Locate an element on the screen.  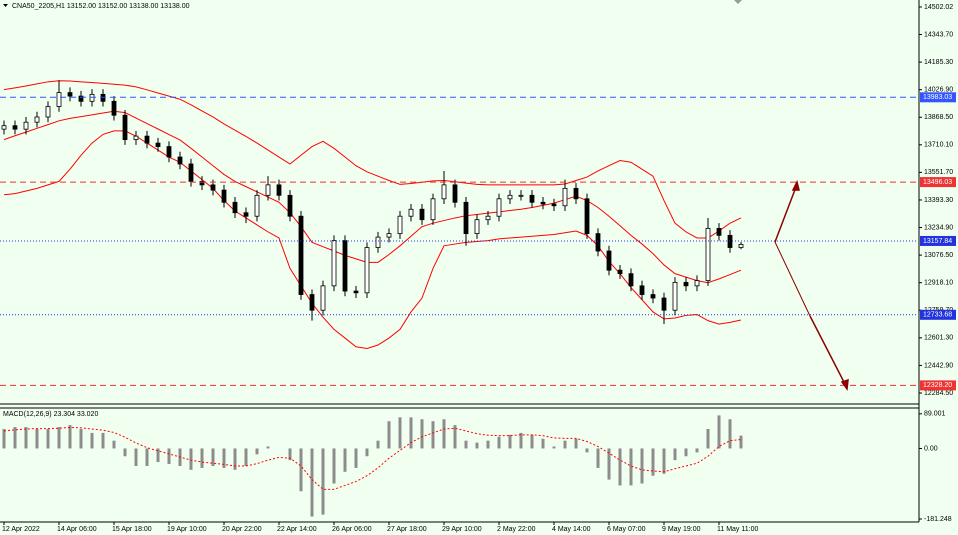
y-tick-label: 13868.50 is located at coordinates (938, 117).